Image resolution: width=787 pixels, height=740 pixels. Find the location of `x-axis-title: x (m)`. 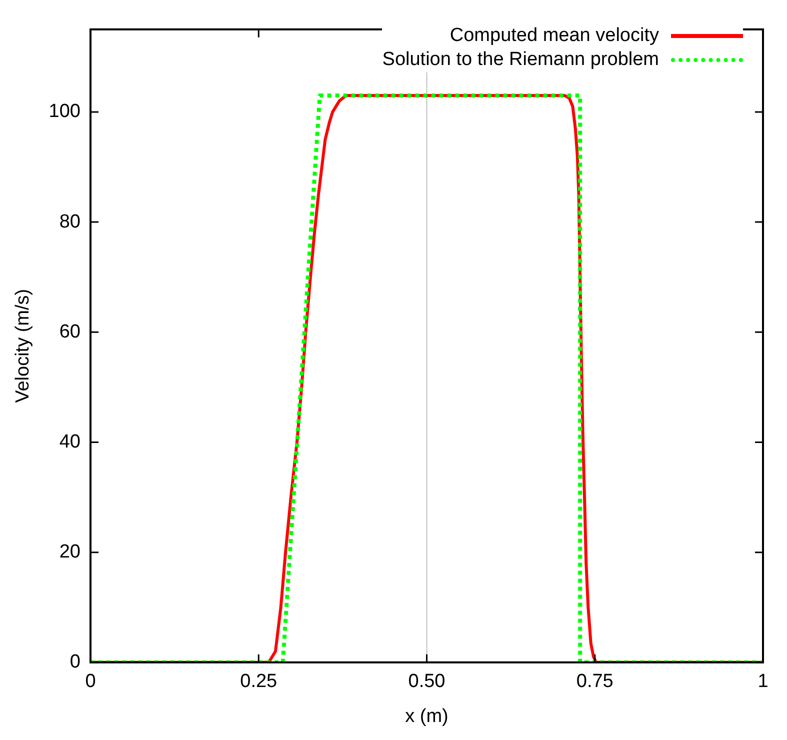

x-axis-title: x (m) is located at coordinates (426, 716).